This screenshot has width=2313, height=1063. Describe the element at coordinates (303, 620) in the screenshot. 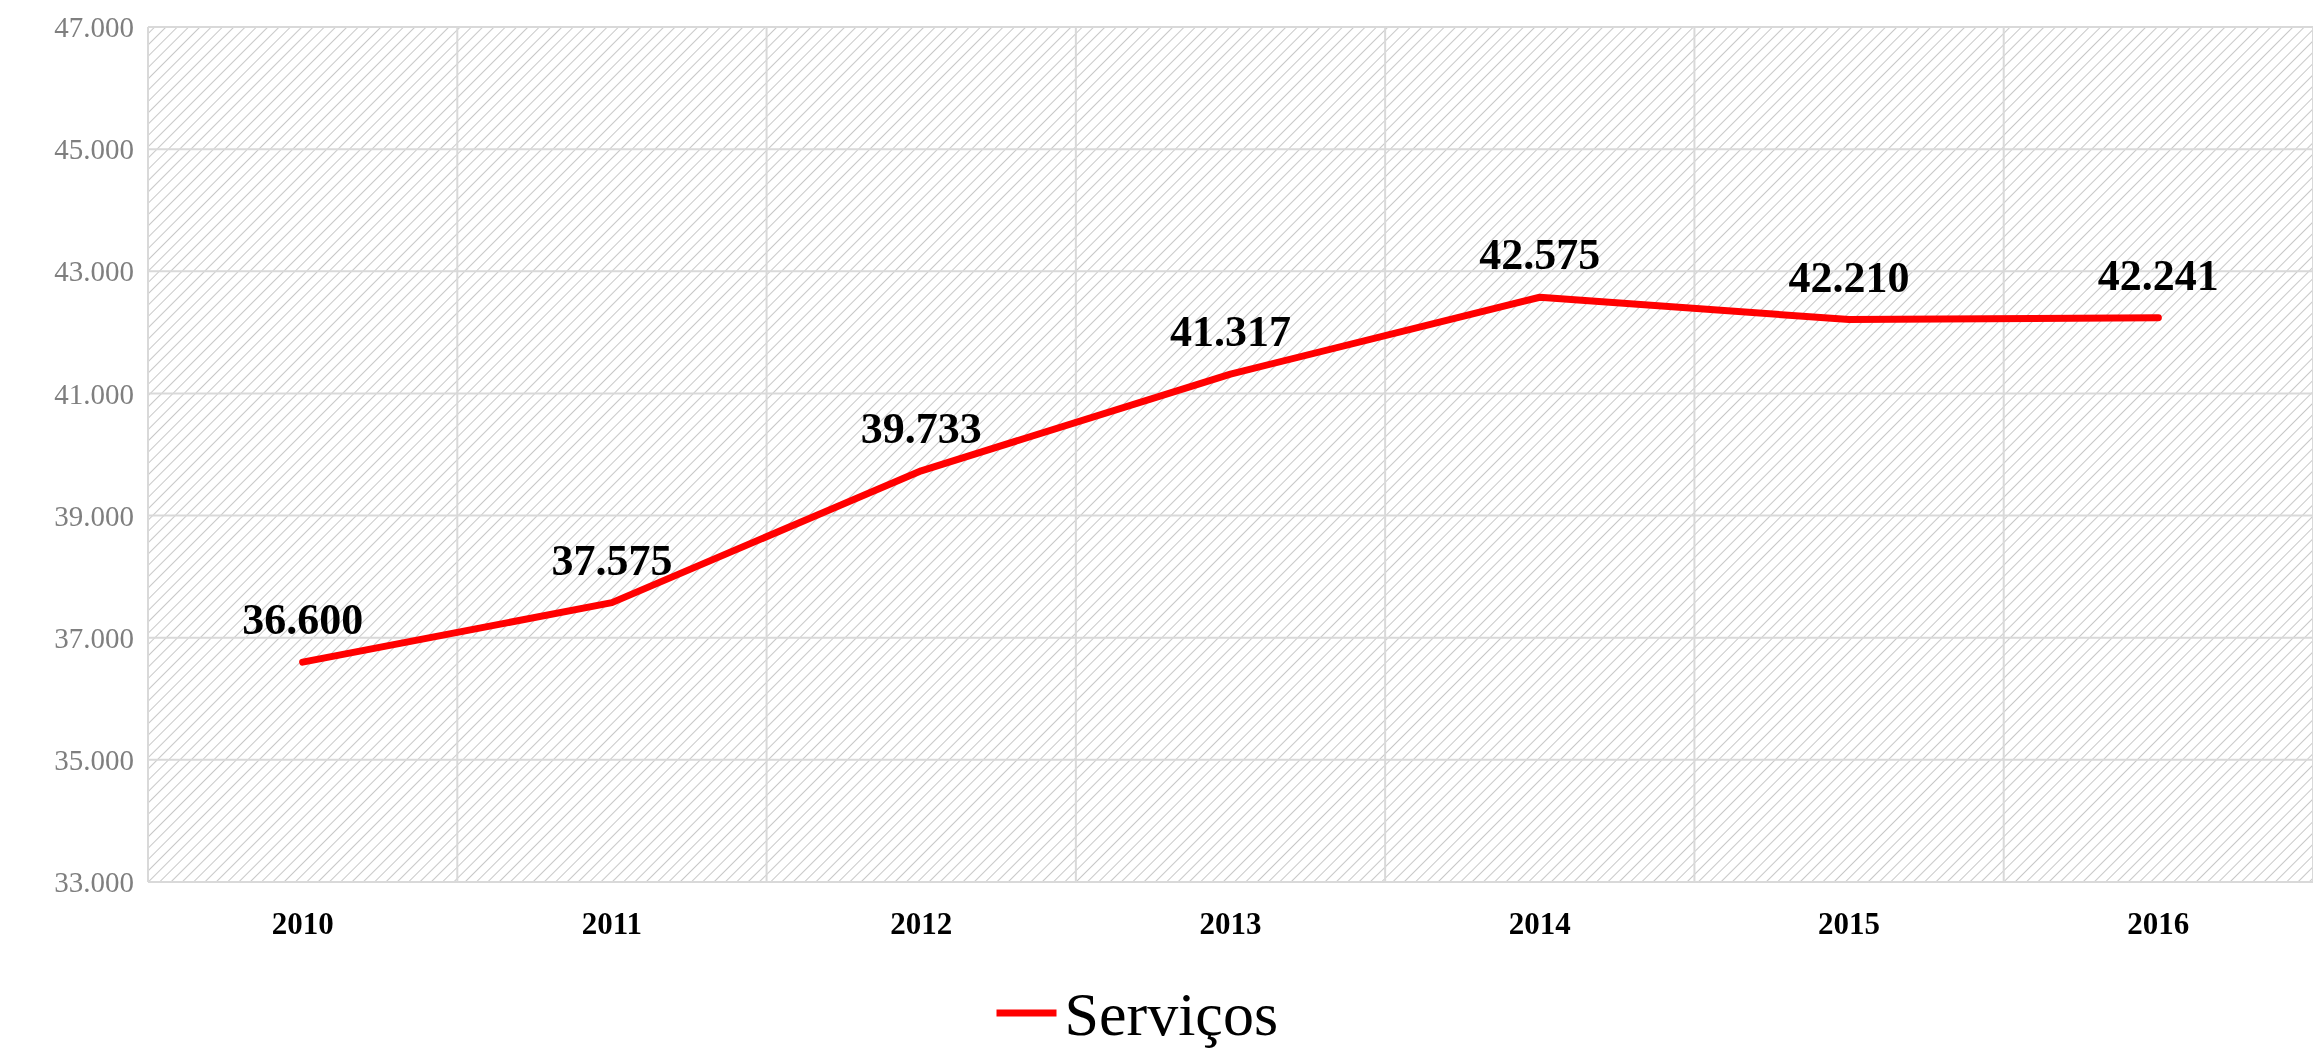

I see `data-label: 36.600` at that location.